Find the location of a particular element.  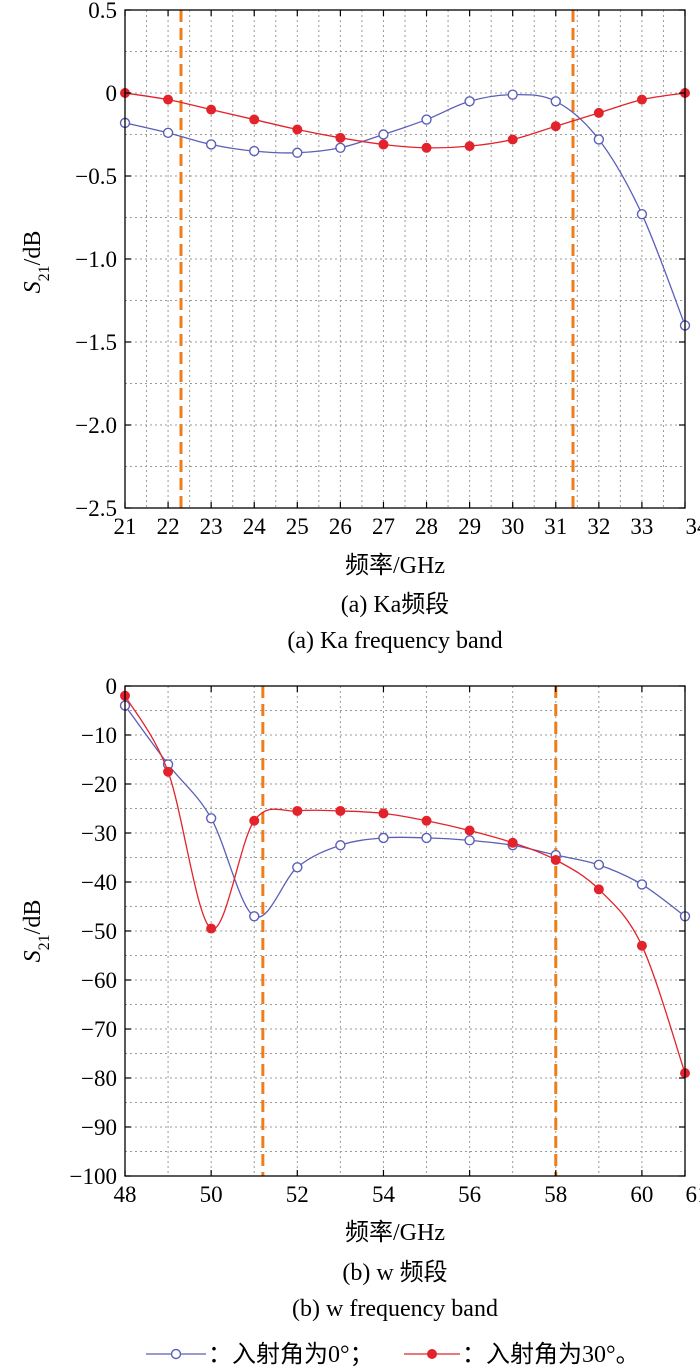

x-tick-label-a-8: 29 is located at coordinates (469, 526).